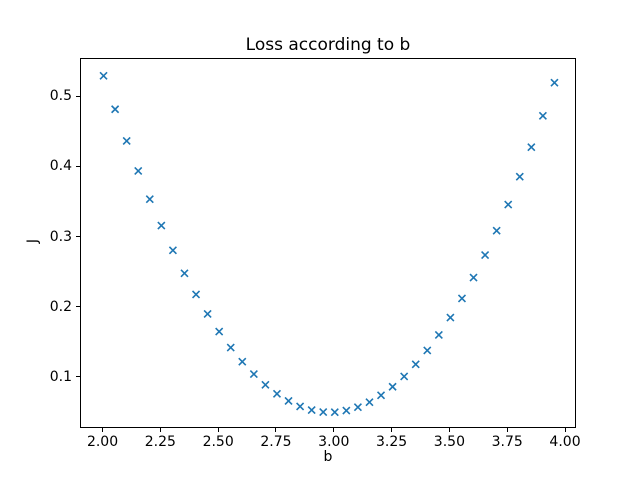  What do you see at coordinates (60, 166) in the screenshot?
I see `y-tick-label: 0.4` at bounding box center [60, 166].